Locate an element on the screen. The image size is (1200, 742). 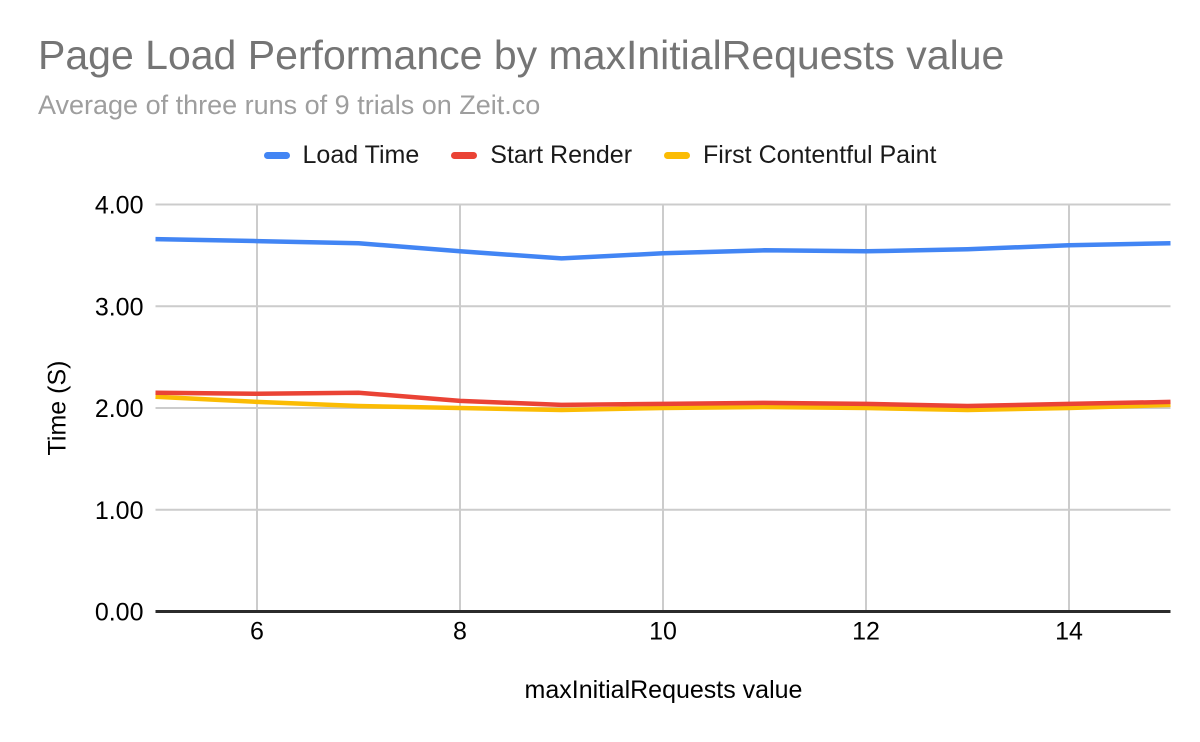
x-tick-label: 12 is located at coordinates (866, 632).